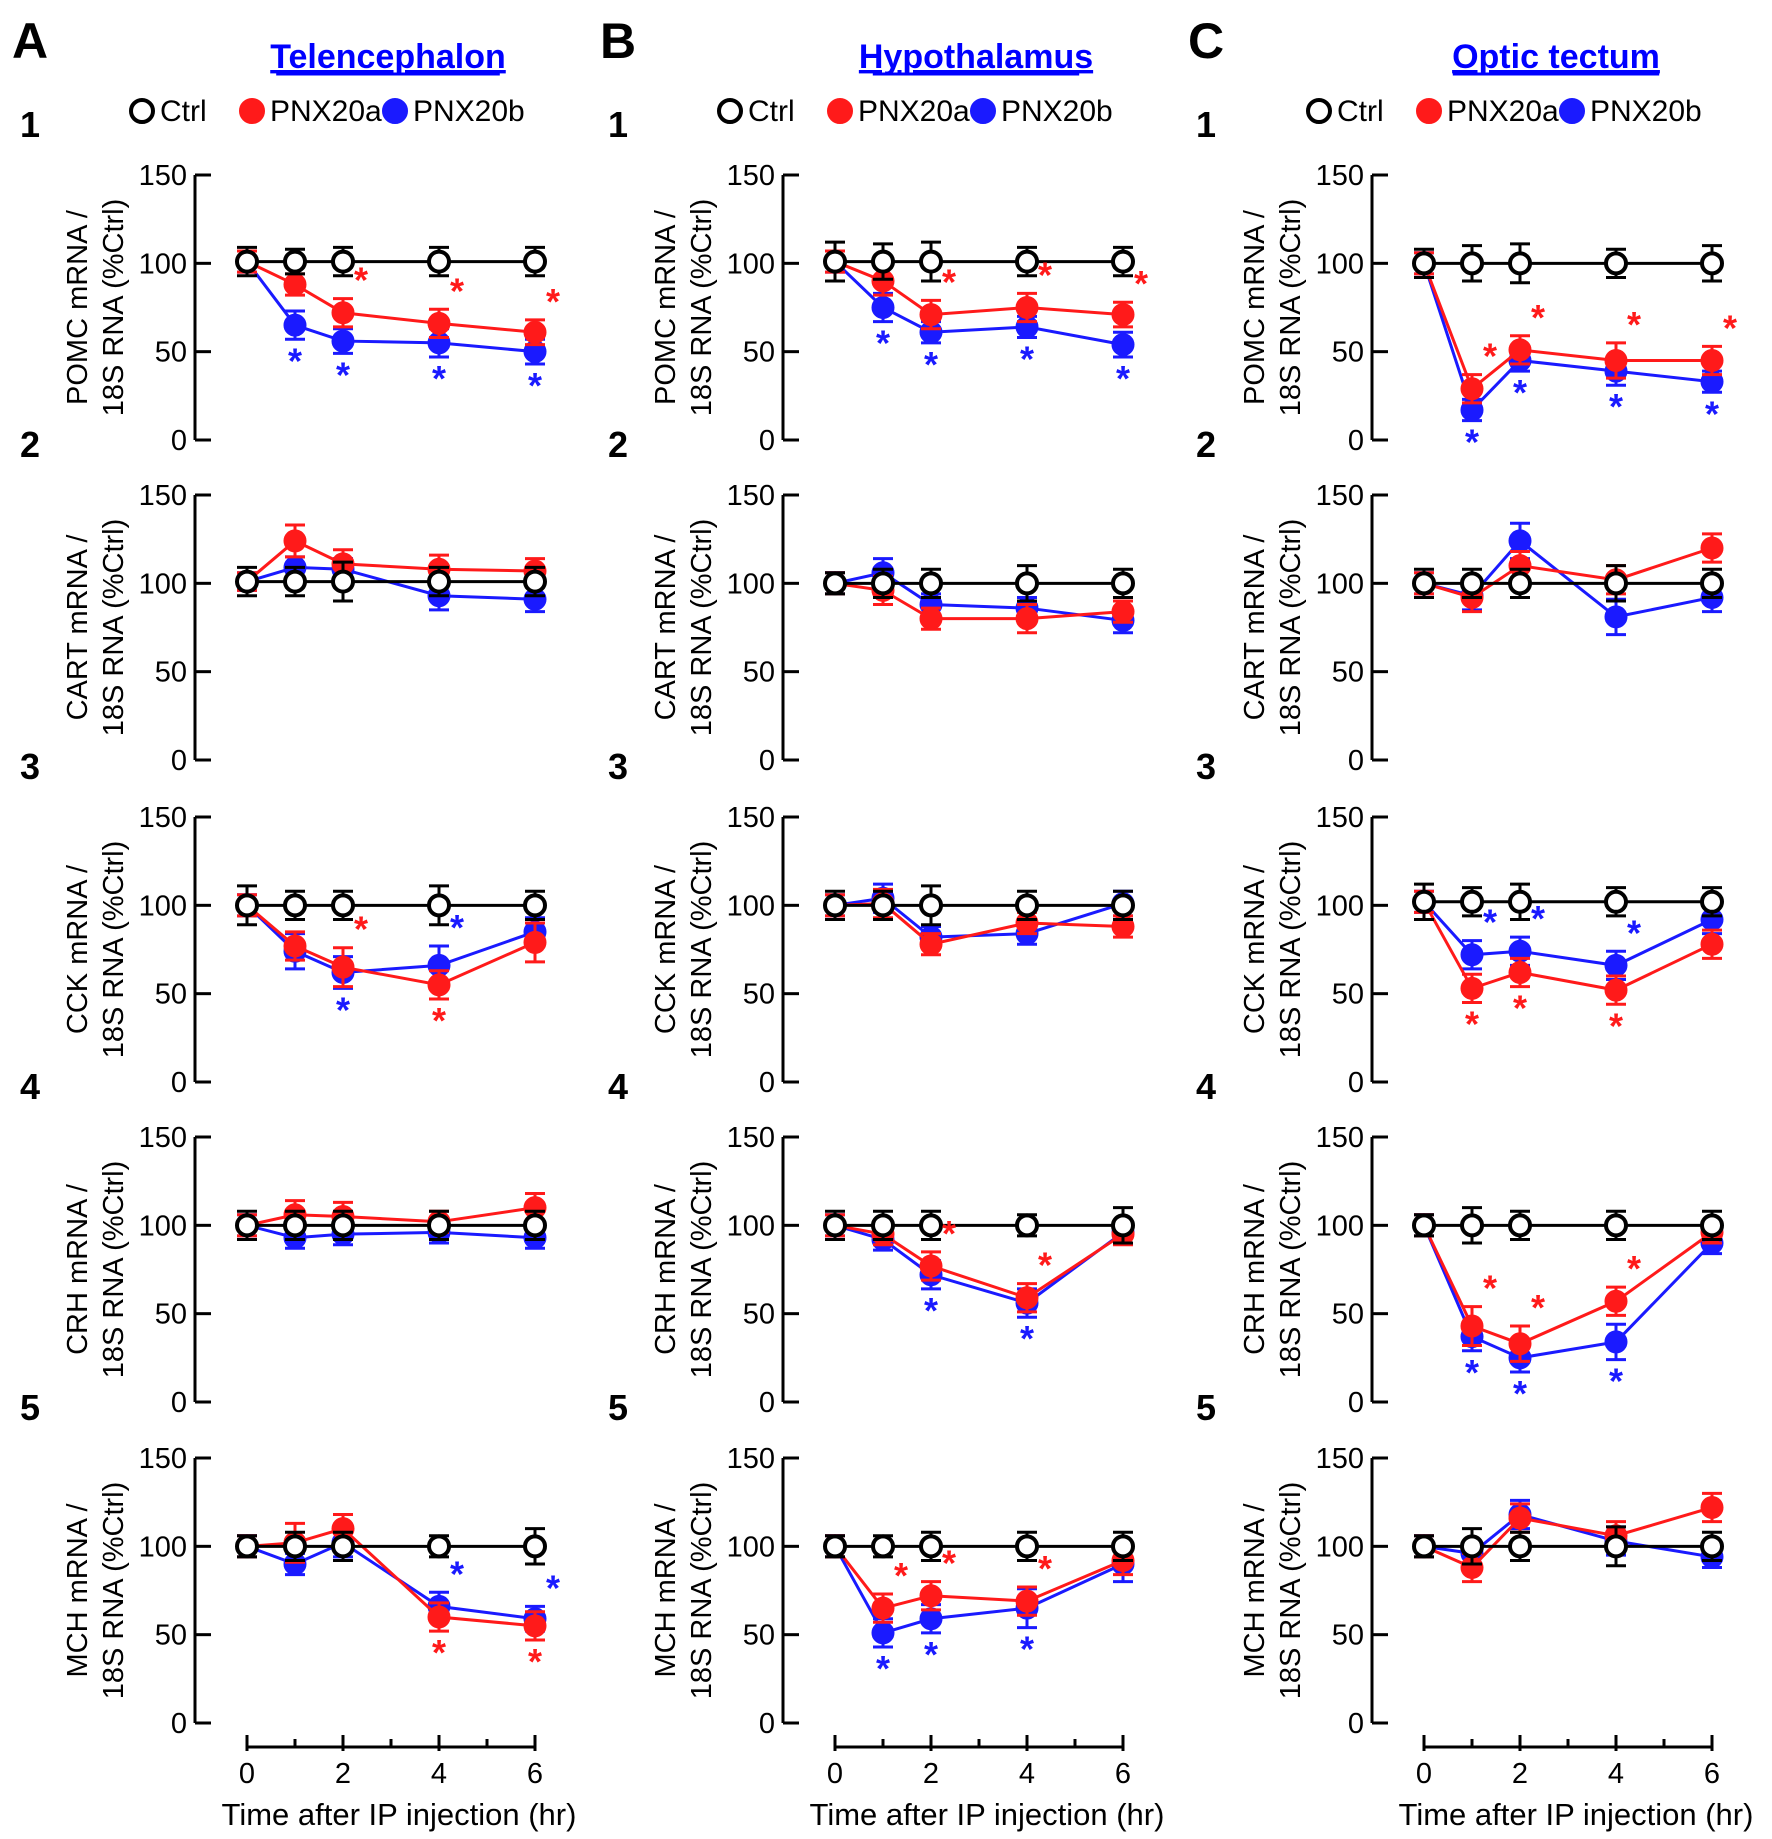 The height and width of the screenshot is (1839, 1772). Describe the element at coordinates (30, 1086) in the screenshot. I see `row-number: 4` at that location.